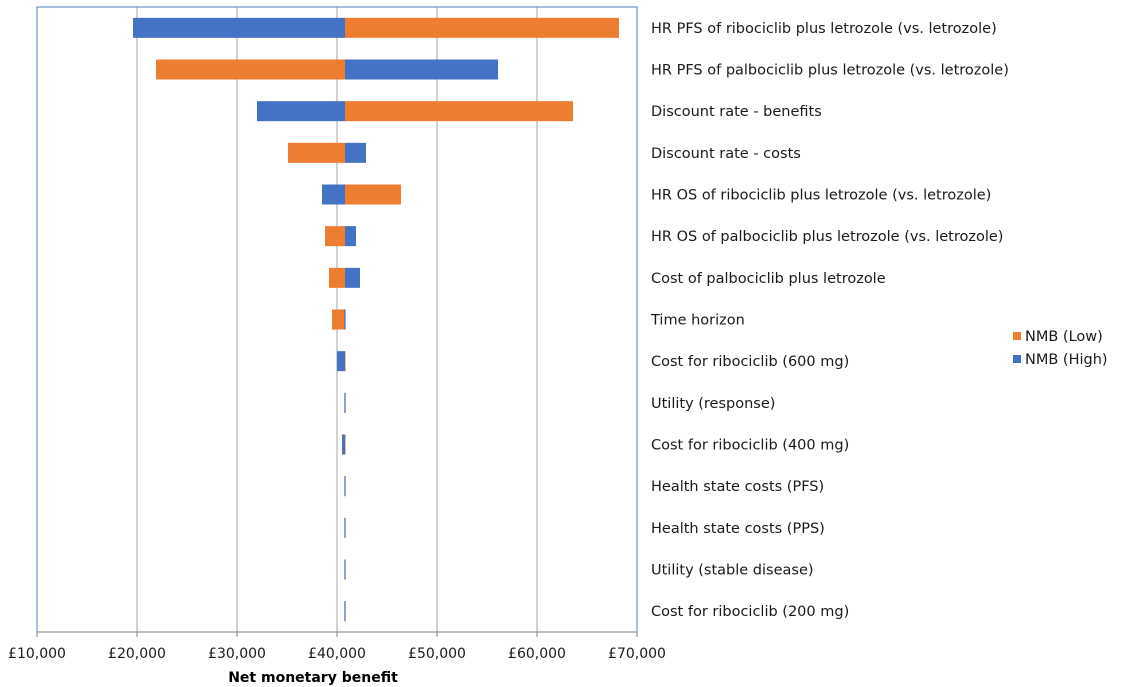  Describe the element at coordinates (1064, 337) in the screenshot. I see `legend-label: NMB (Low)` at that location.